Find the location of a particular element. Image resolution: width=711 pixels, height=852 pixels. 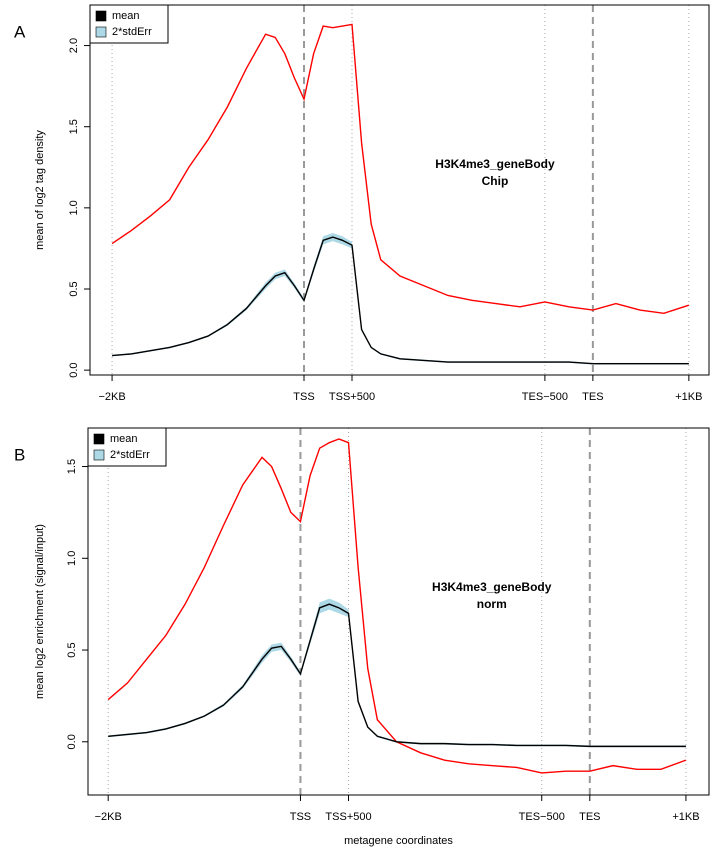

x-axis-label: metagene coordinates is located at coordinates (398, 841).